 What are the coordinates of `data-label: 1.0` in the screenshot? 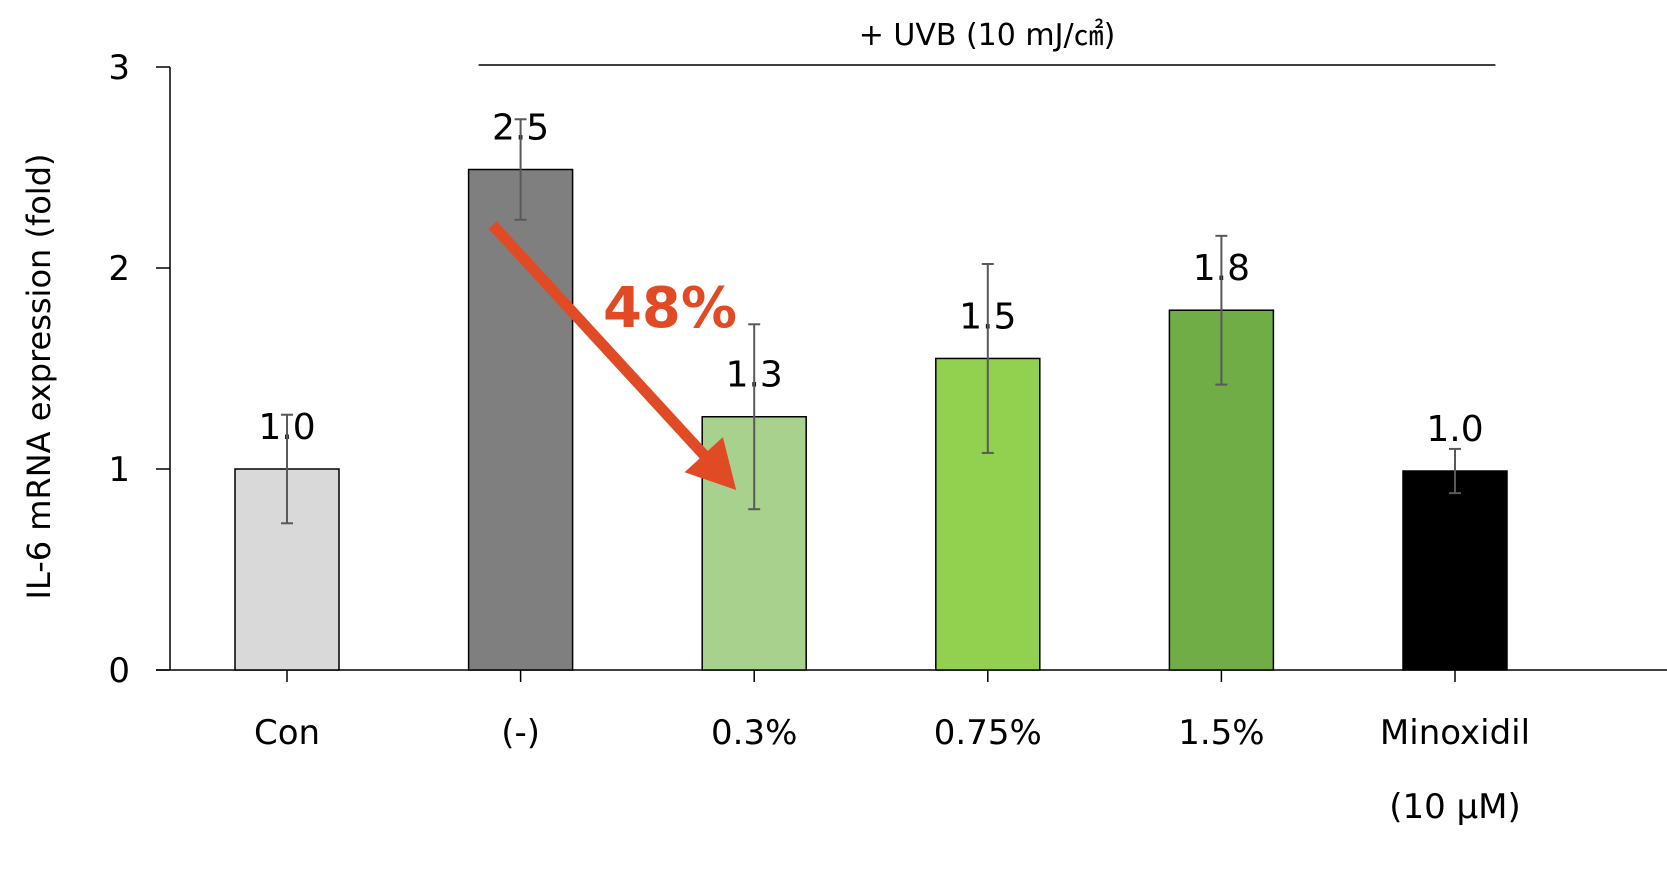 It's located at (1454, 429).